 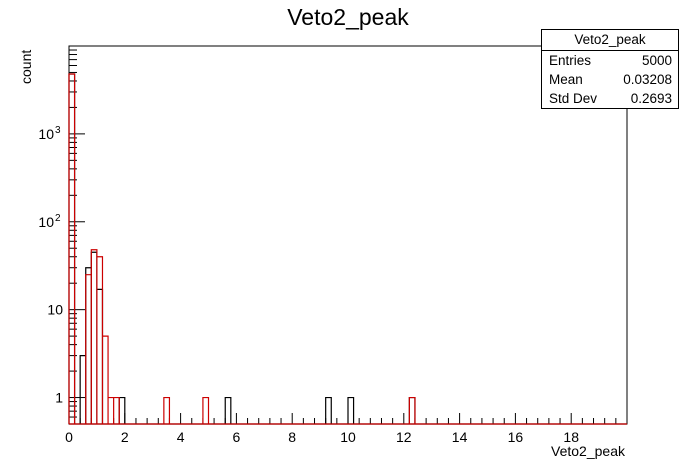 What do you see at coordinates (516, 437) in the screenshot?
I see `x-tick-label: 16` at bounding box center [516, 437].